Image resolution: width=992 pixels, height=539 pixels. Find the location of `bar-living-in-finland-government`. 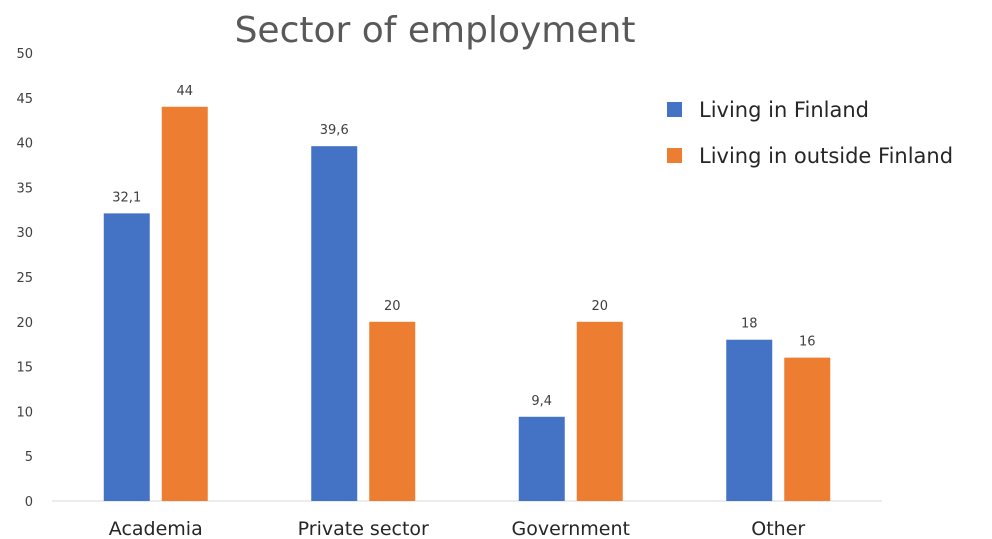

bar-living-in-finland-government is located at coordinates (541, 458).